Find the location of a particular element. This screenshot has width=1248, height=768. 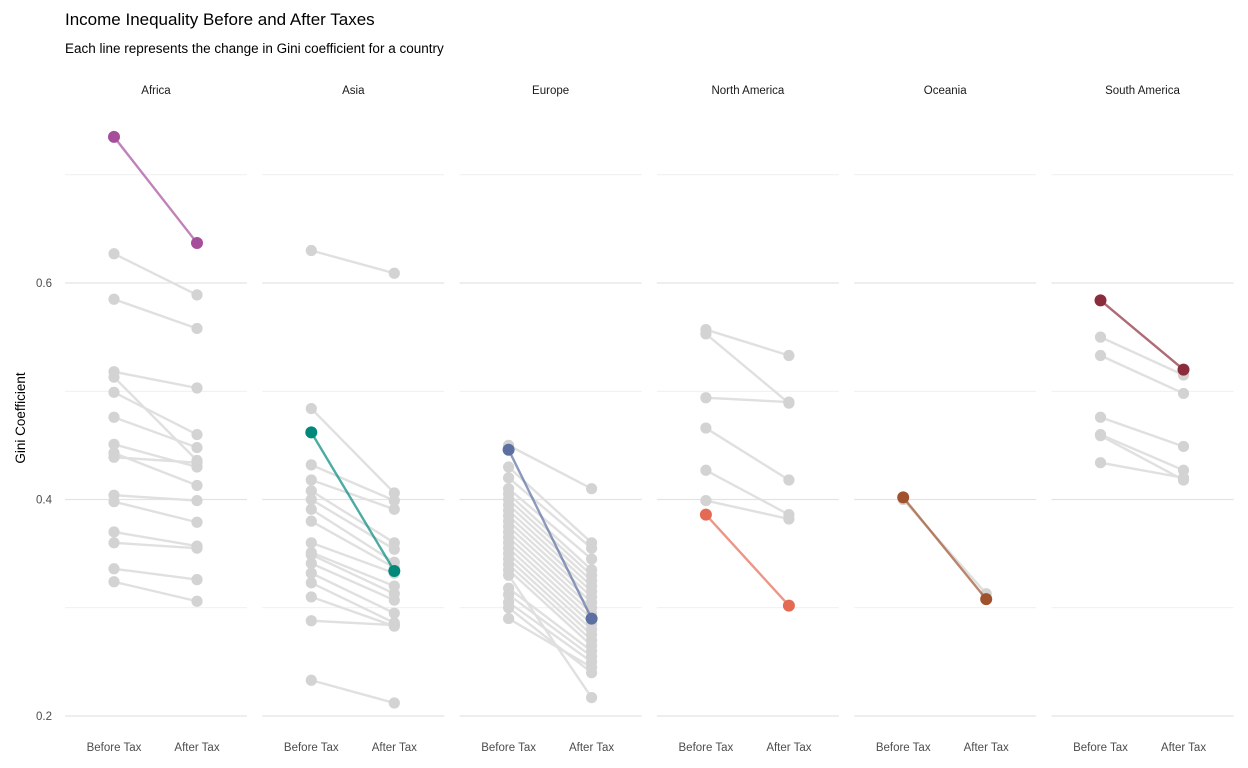

facet-panel: Oceania Before Tax After Tax is located at coordinates (942, 419).